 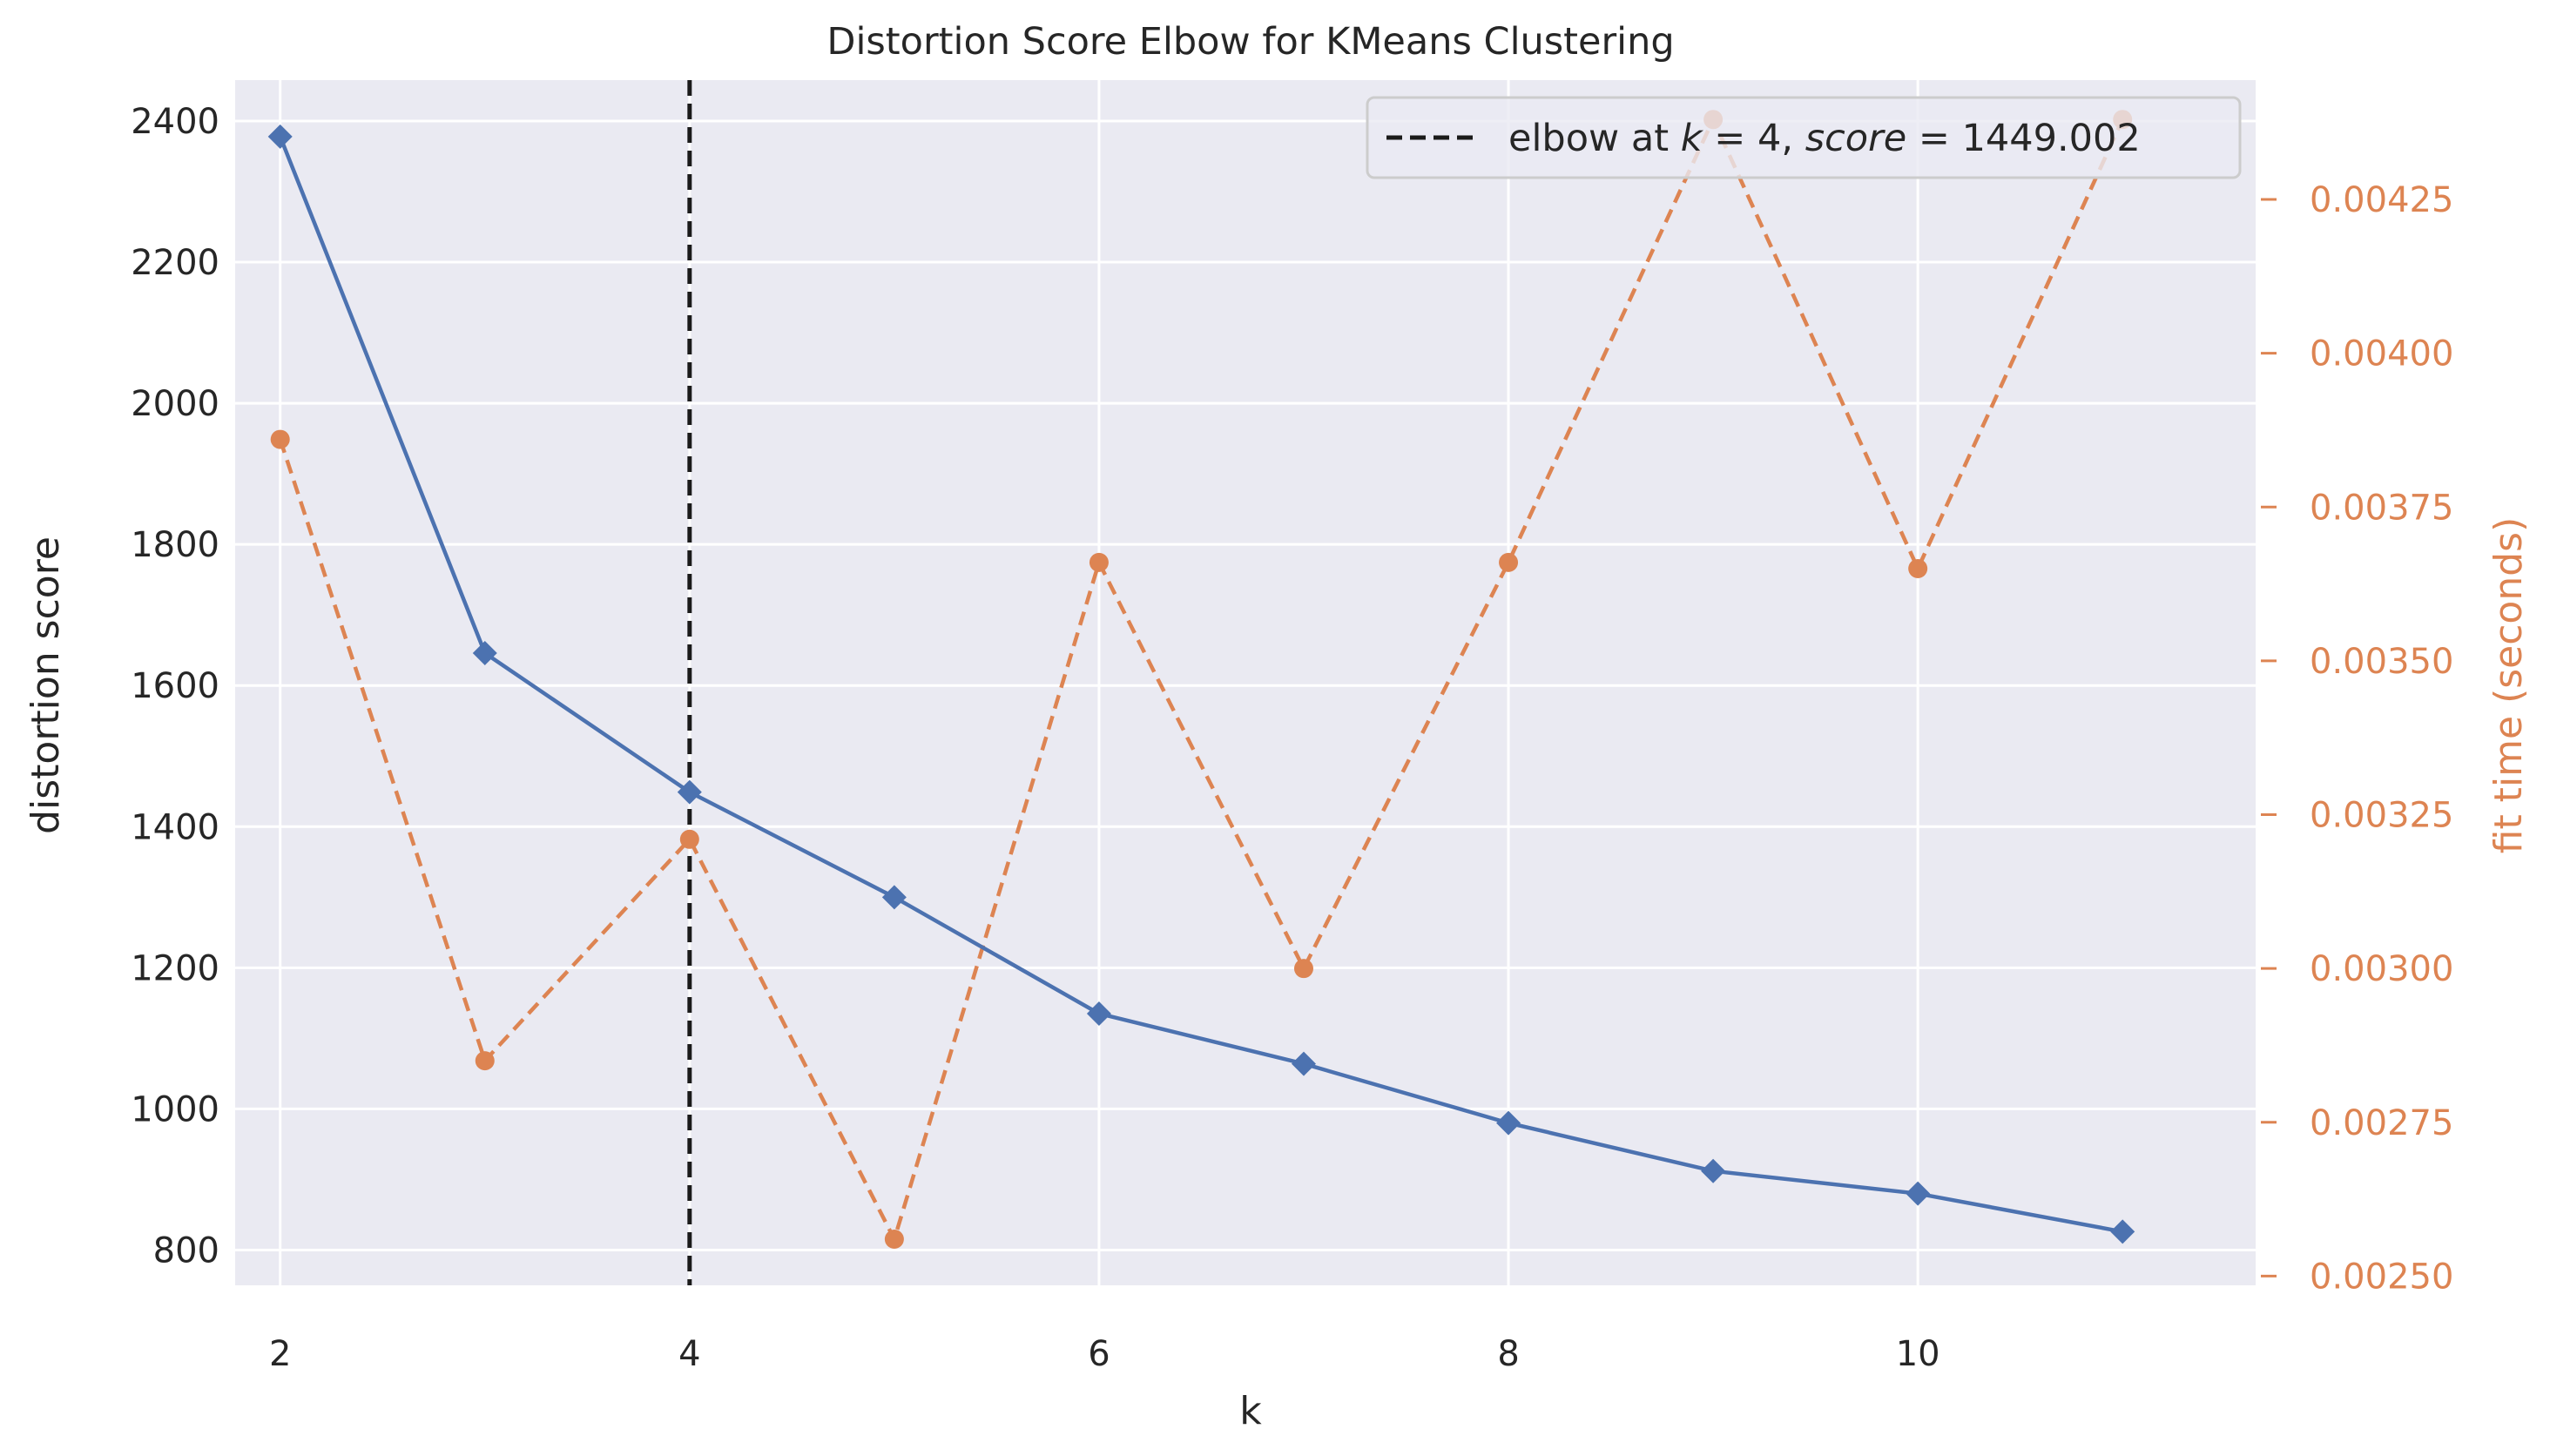 What do you see at coordinates (2381, 969) in the screenshot?
I see `y2-tick-label: 0.00300` at bounding box center [2381, 969].